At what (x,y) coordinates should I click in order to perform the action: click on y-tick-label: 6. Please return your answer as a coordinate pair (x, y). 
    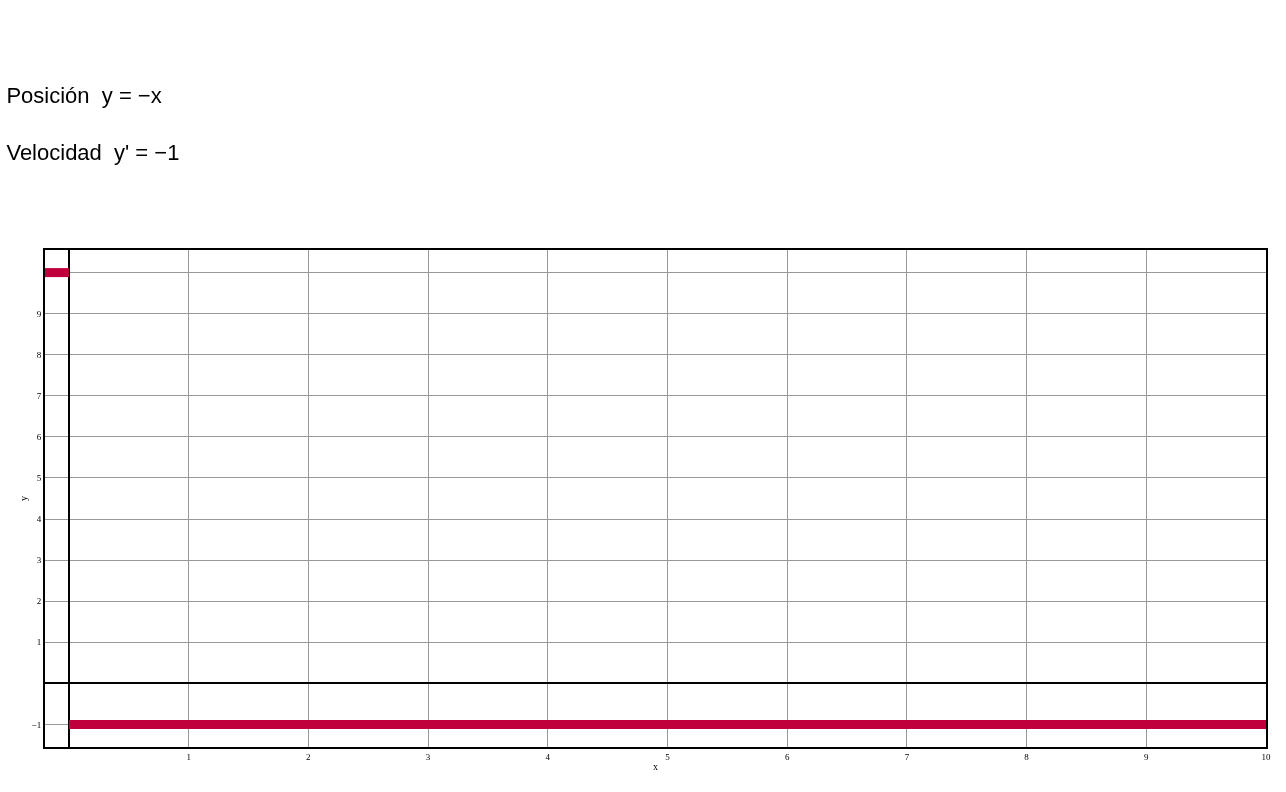
    Looking at the image, I should click on (39, 437).